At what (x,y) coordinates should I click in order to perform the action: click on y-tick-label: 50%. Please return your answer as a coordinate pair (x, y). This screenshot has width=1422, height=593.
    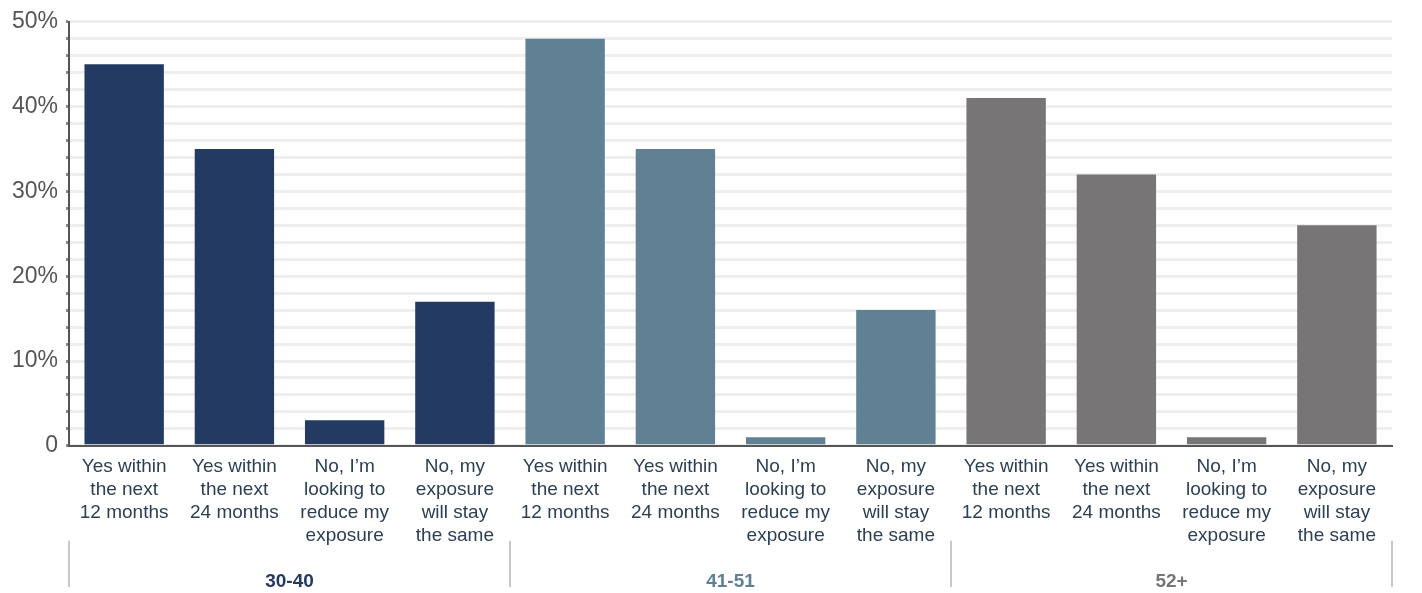
    Looking at the image, I should click on (35, 20).